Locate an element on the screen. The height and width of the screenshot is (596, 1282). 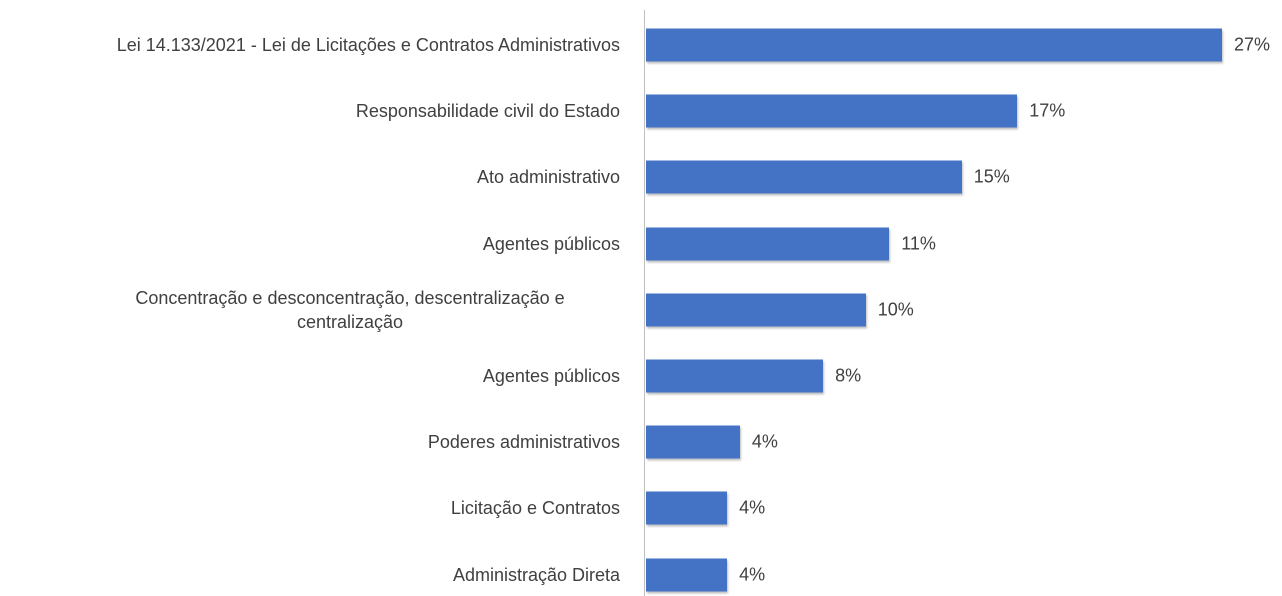
category-label: Ato administrativo is located at coordinates (548, 177).